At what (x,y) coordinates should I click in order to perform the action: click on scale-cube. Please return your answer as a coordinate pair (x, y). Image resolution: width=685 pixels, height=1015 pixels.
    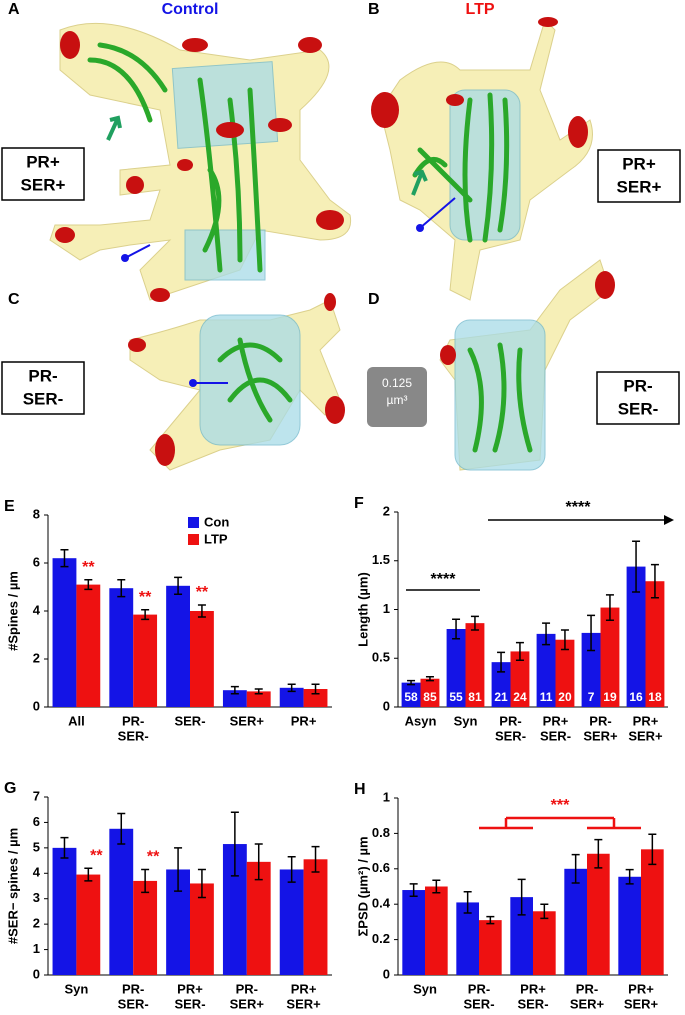
    Looking at the image, I should click on (397, 397).